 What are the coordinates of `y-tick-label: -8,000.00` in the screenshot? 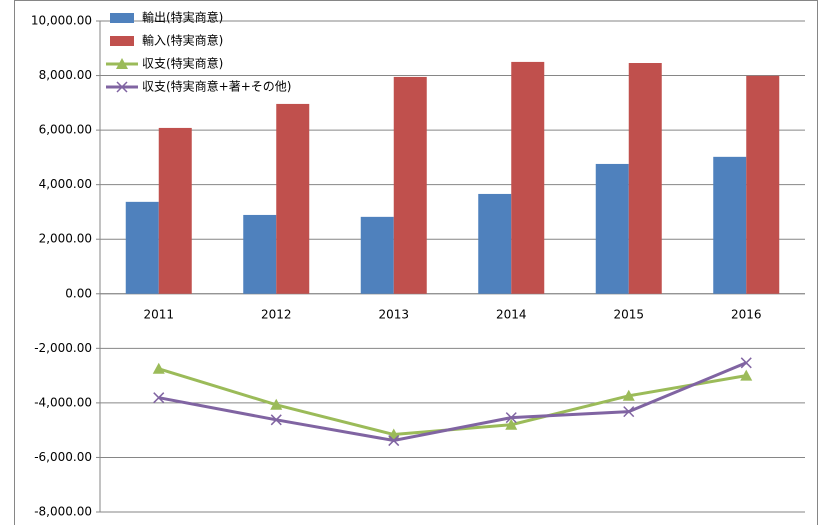 It's located at (63, 512).